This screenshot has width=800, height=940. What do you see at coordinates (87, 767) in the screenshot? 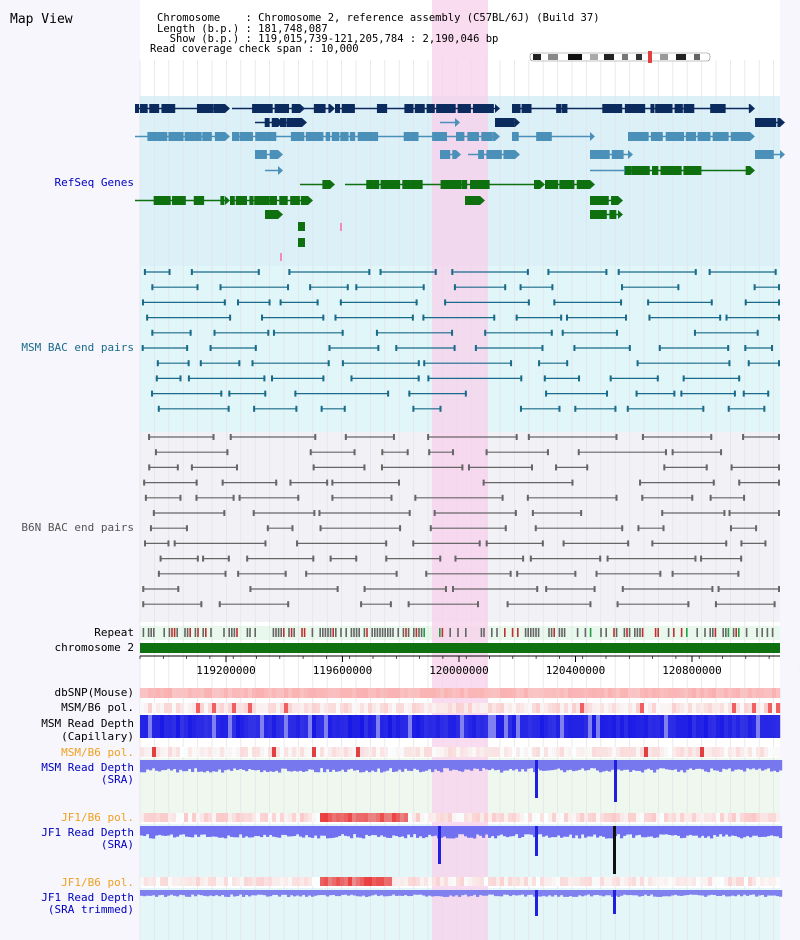
I see `label-msm-depth-sra-1: MSM Read Depth` at bounding box center [87, 767].